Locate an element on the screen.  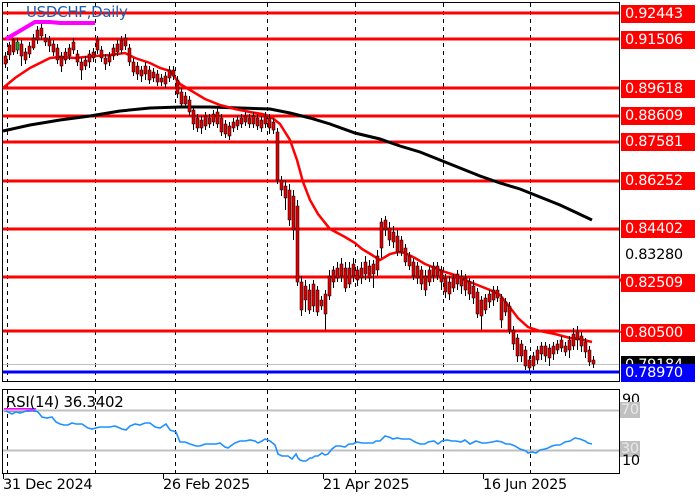
time-axis-label: 31 Dec 2024 is located at coordinates (48, 485).